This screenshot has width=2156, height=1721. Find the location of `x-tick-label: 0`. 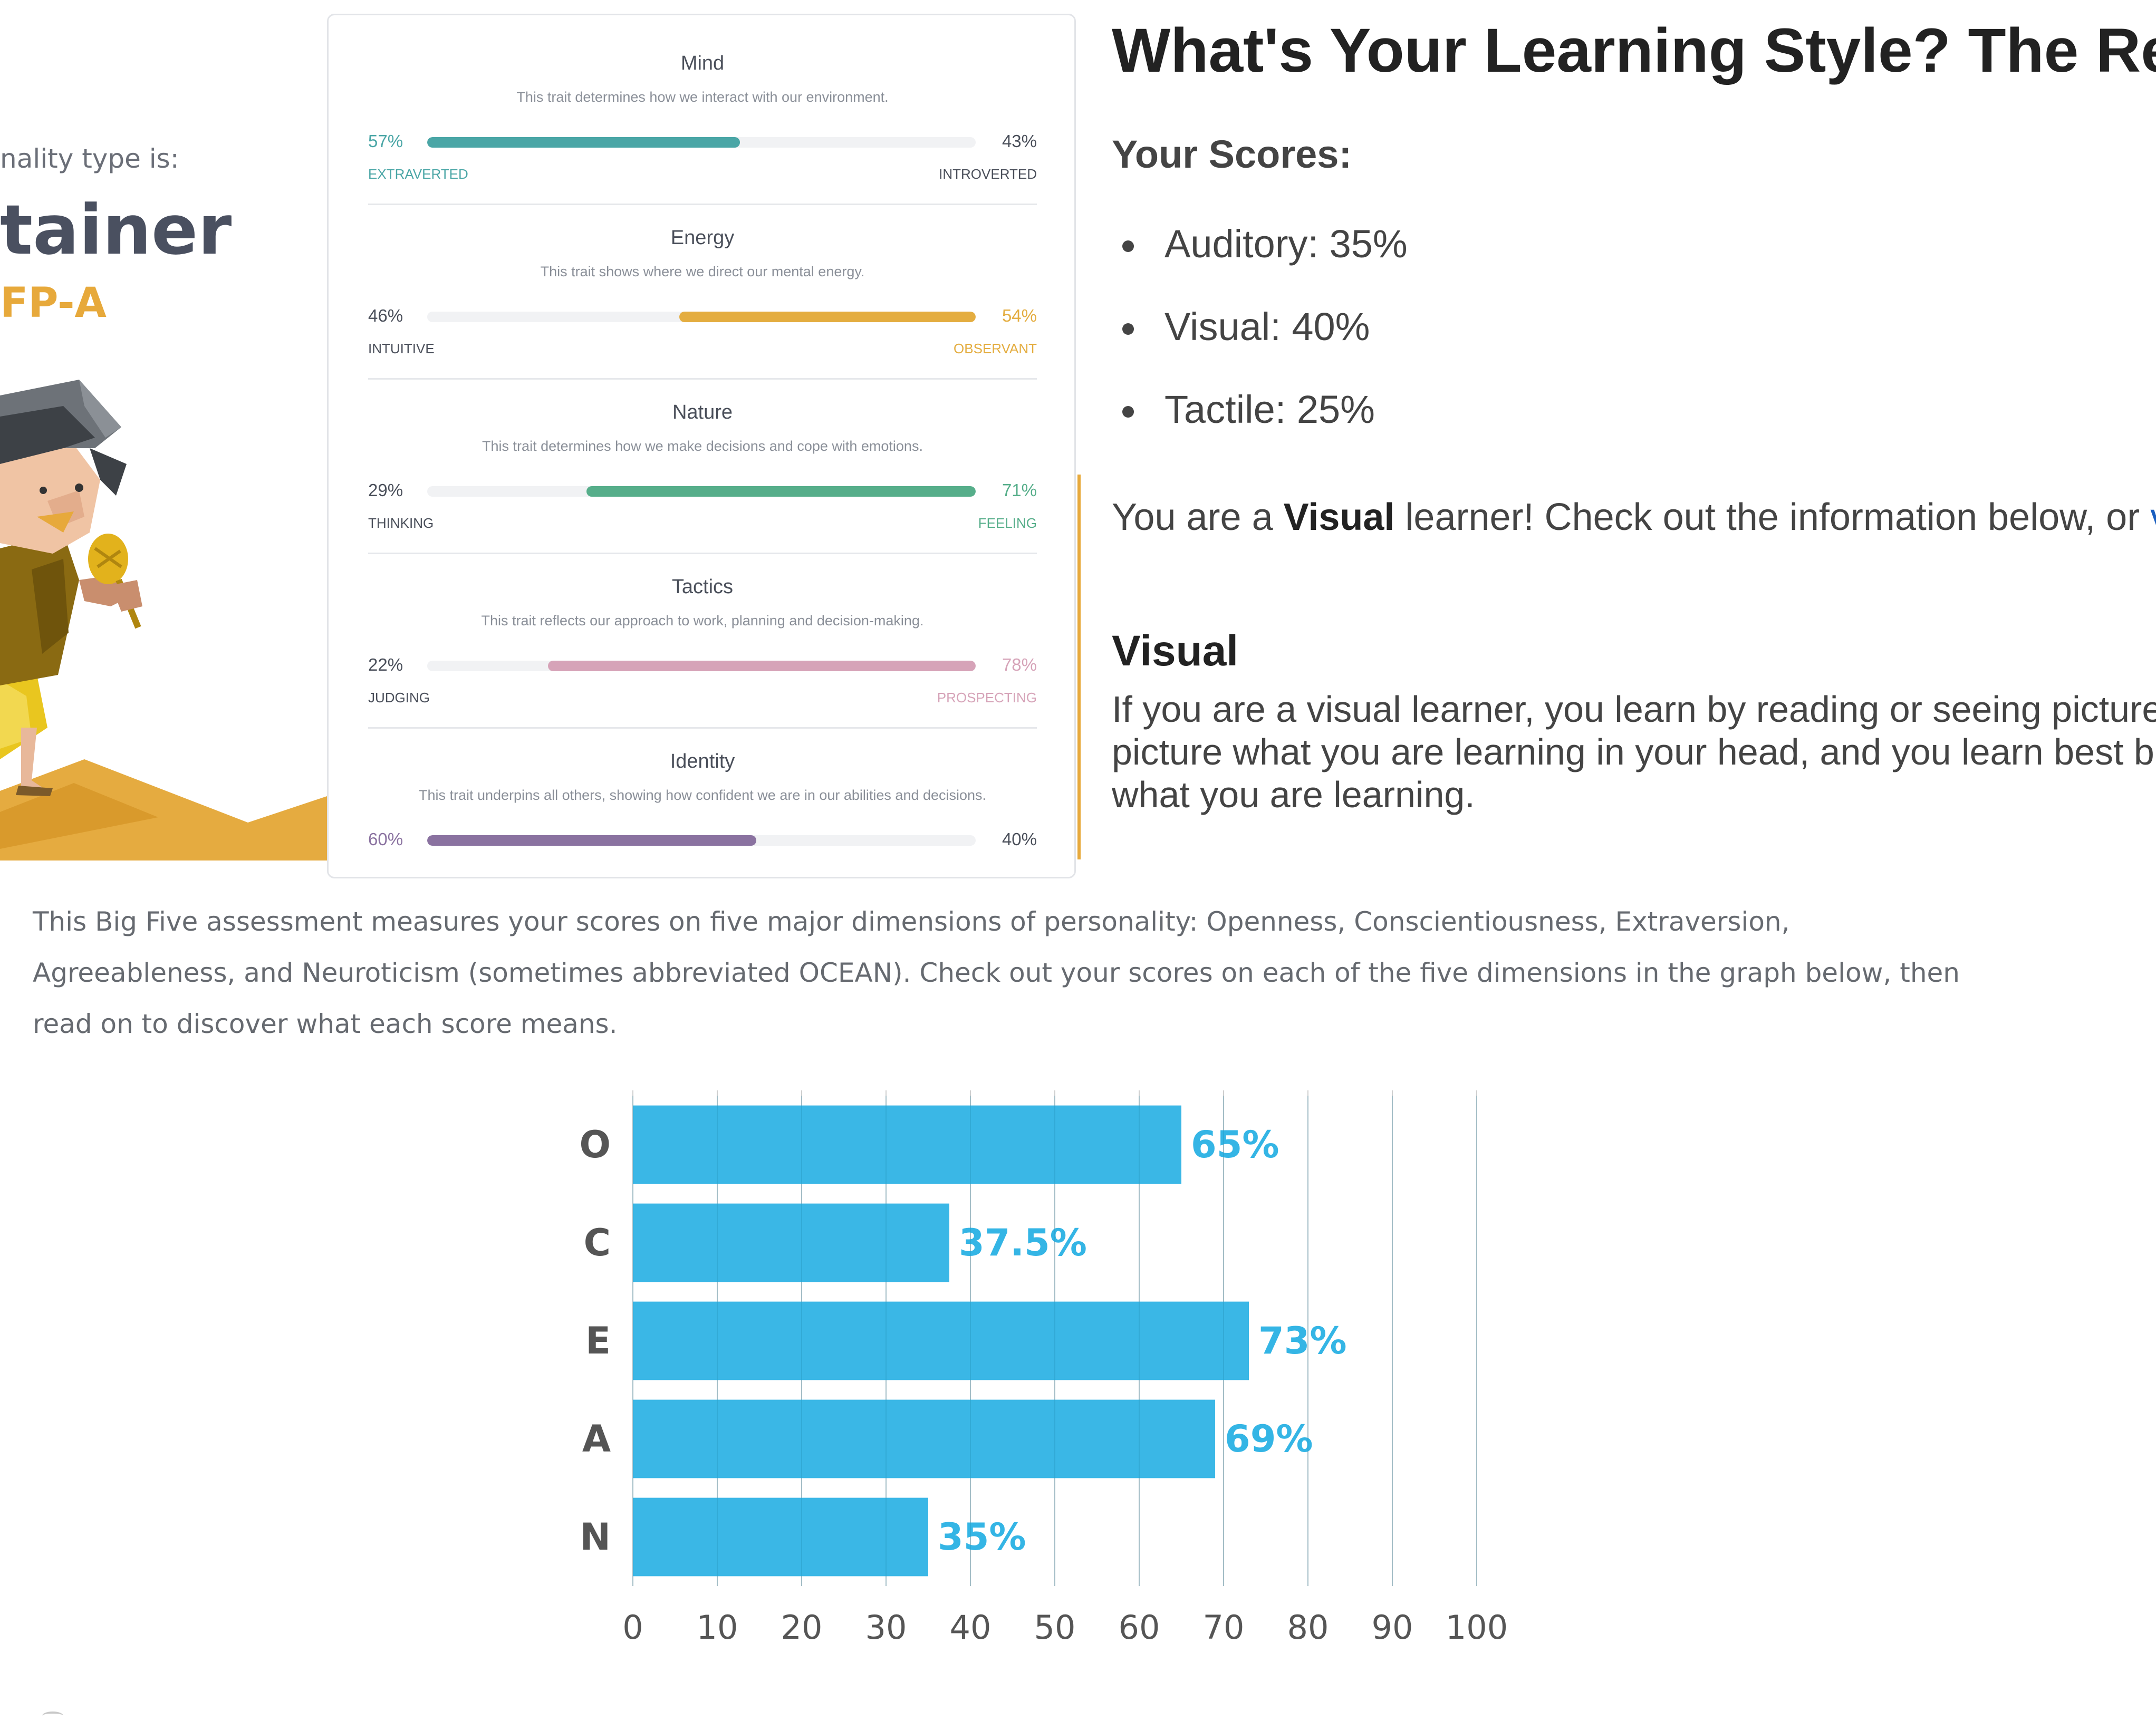

x-tick-label: 0 is located at coordinates (632, 1626).